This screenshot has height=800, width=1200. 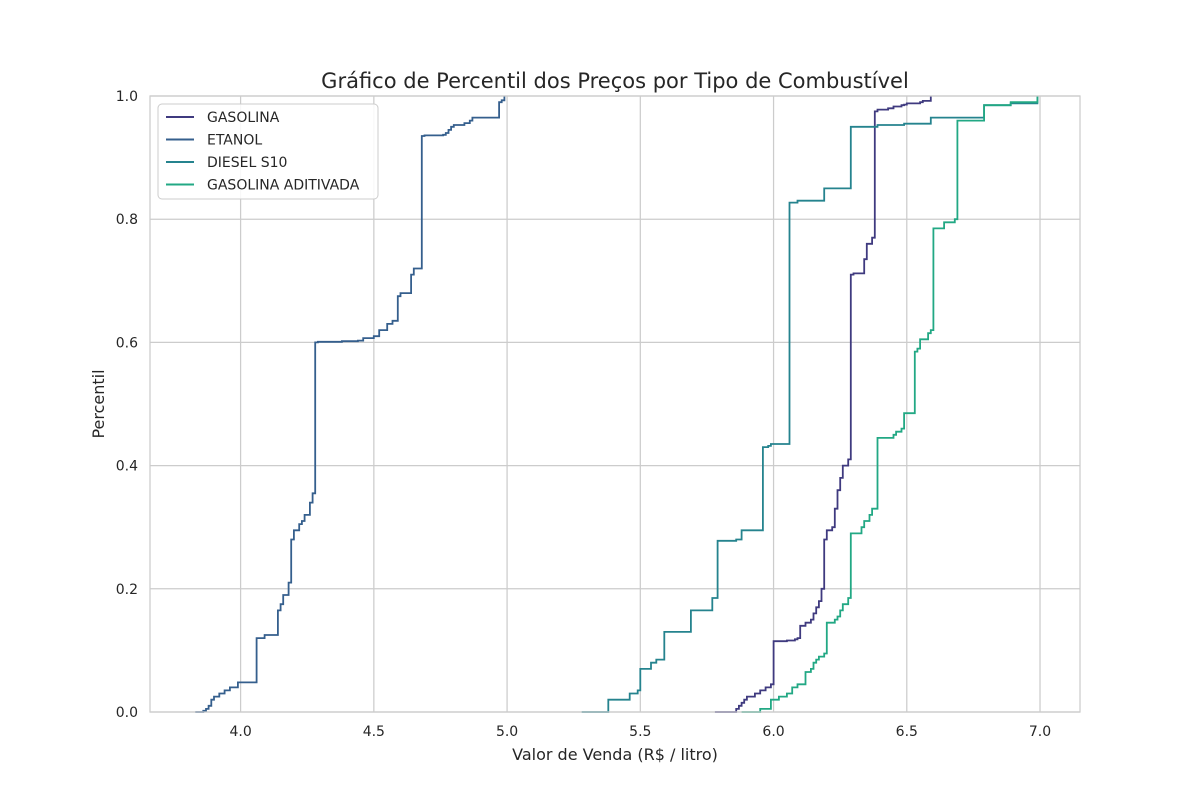 What do you see at coordinates (615, 754) in the screenshot?
I see `x-axis-label: Valor de Venda (R$ / litro)` at bounding box center [615, 754].